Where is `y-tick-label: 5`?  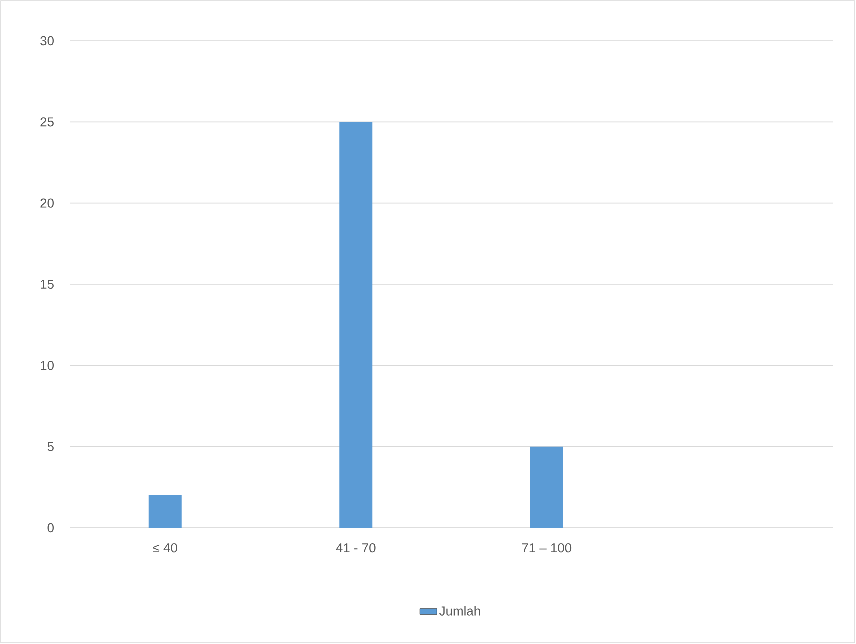 y-tick-label: 5 is located at coordinates (51, 447).